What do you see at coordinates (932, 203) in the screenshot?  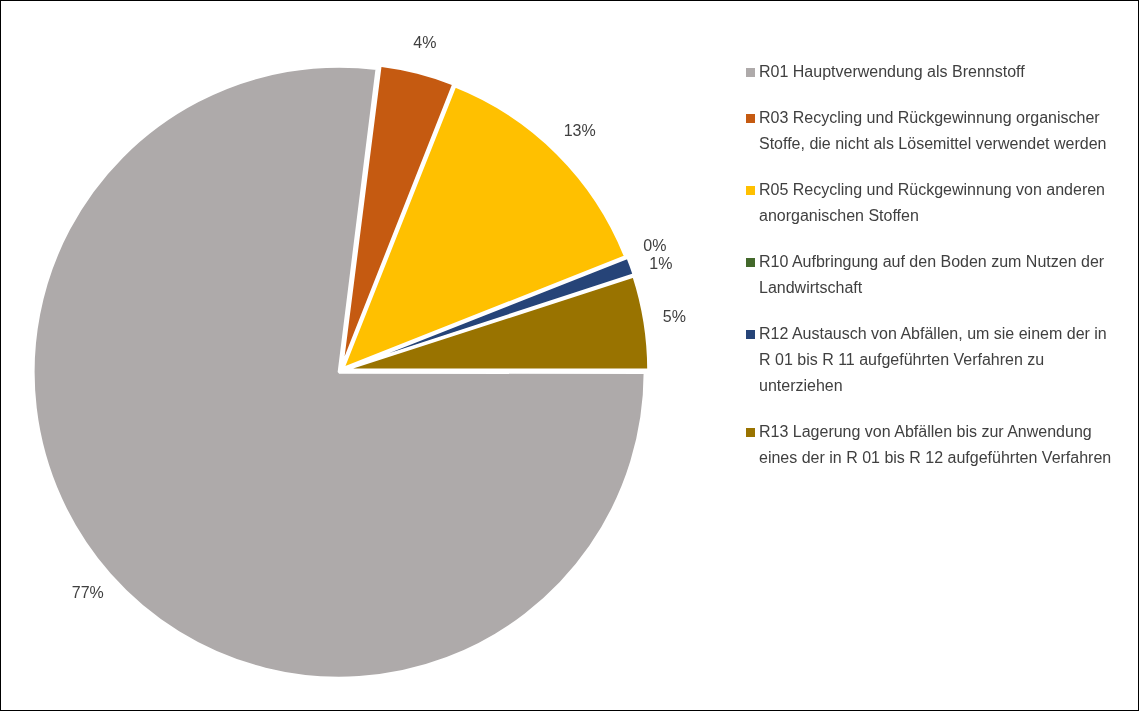 I see `legend-label: R05 Recycling und Rückgewinnung von anderen anorganischen Stoffen` at bounding box center [932, 203].